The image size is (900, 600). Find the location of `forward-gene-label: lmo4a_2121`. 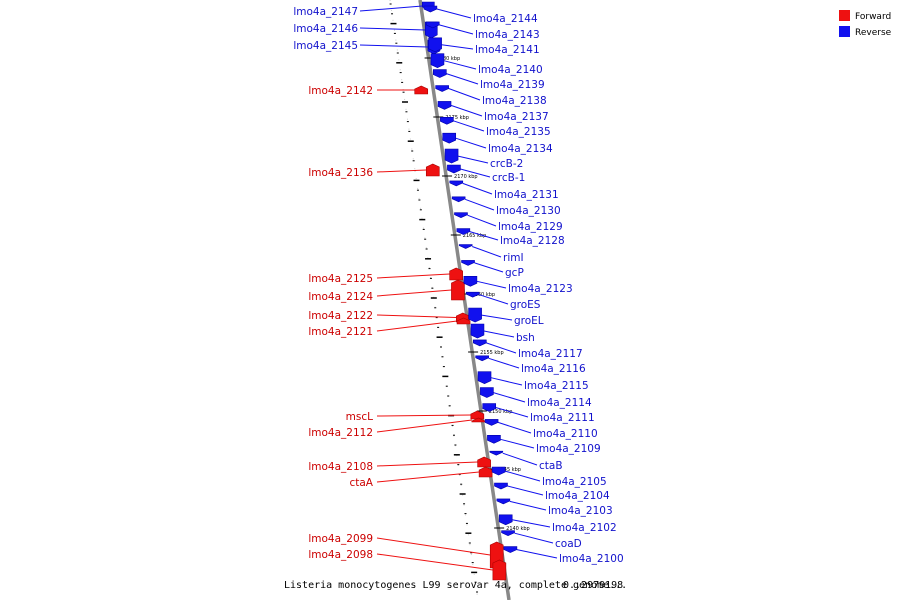

forward-gene-label: lmo4a_2121 is located at coordinates (340, 332).